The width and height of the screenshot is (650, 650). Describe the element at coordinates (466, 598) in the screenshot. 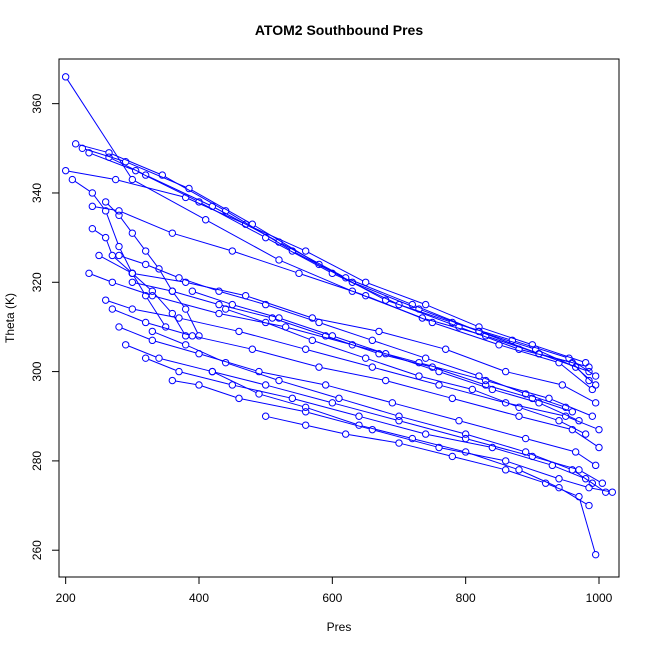

I see `x-tick-label: 800` at that location.